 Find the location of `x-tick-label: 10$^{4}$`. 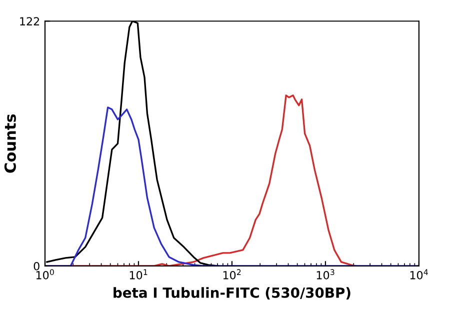

x-tick-label: 10$^{4}$ is located at coordinates (419, 274).